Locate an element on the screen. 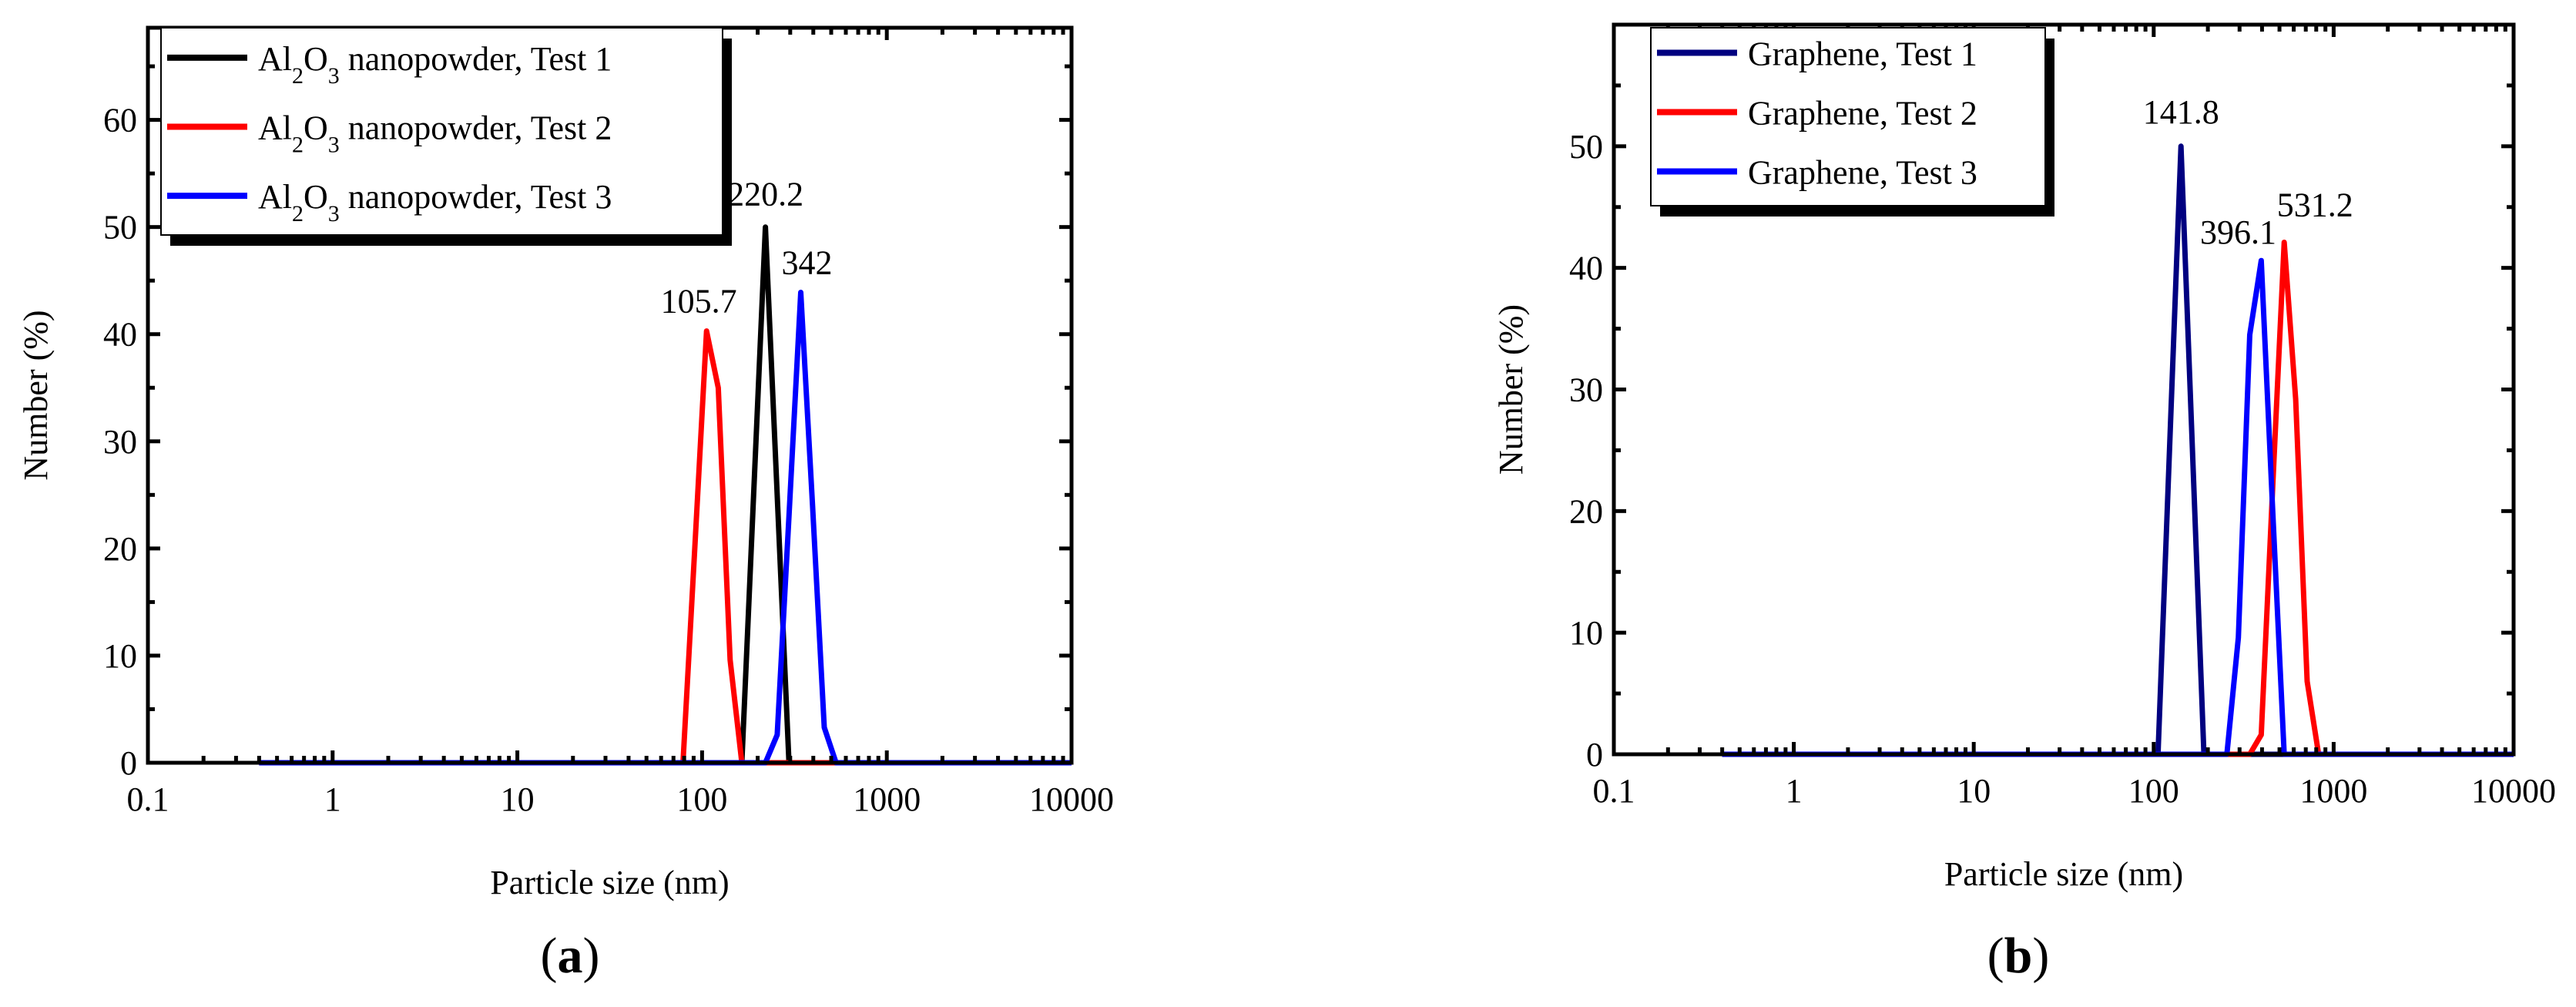  panel-letter: a is located at coordinates (570, 956).